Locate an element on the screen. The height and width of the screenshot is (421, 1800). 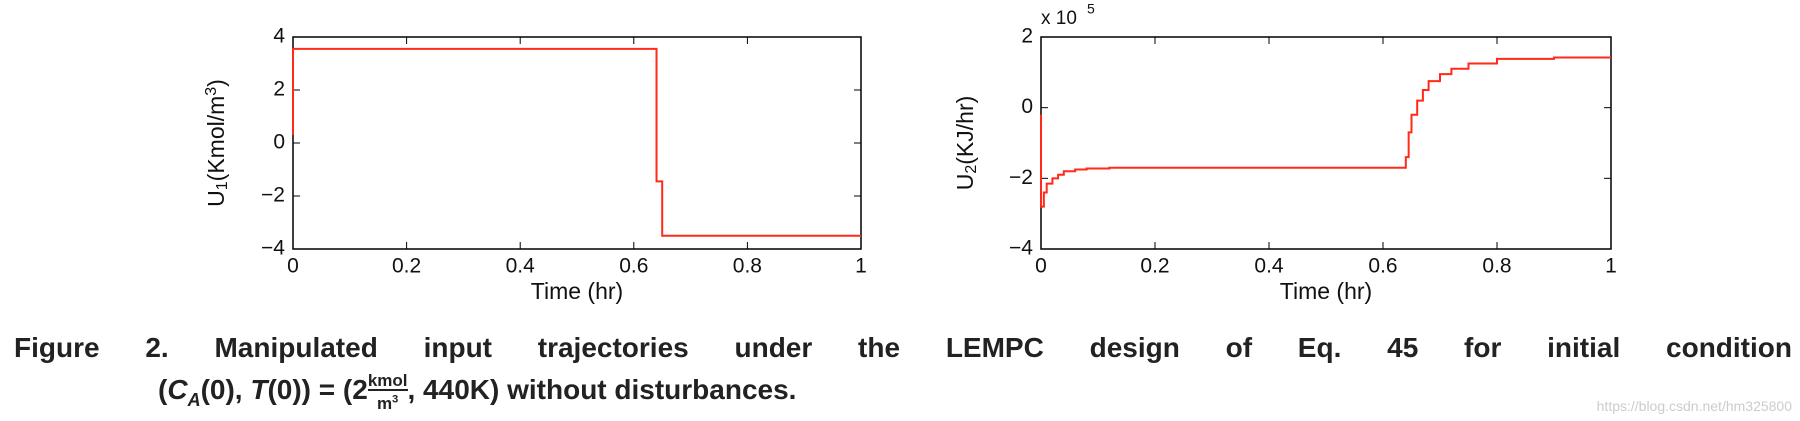
y-axis-label-part: 2 is located at coordinates (971, 169).